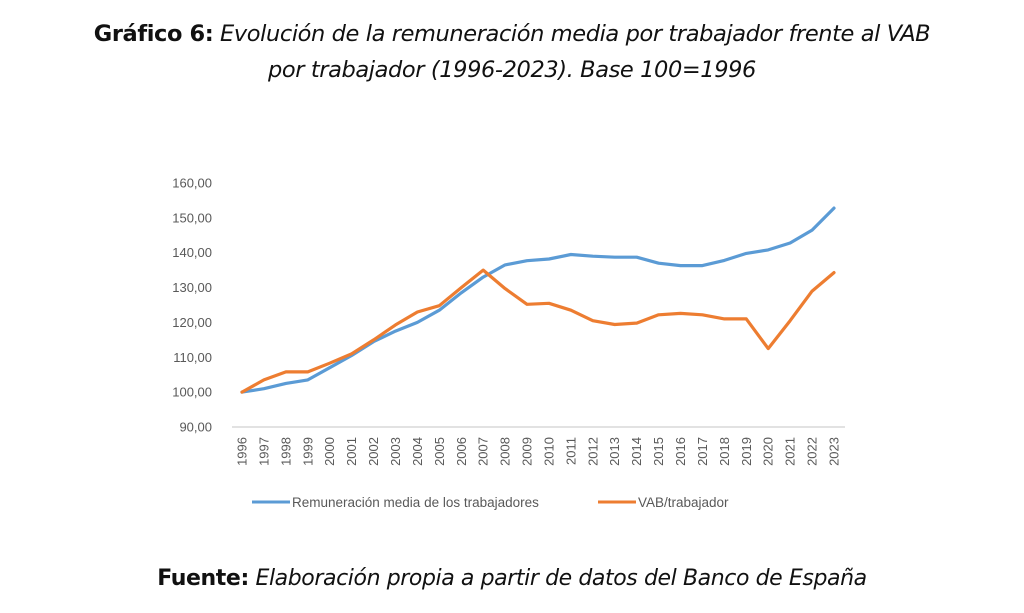  Describe the element at coordinates (415, 502) in the screenshot. I see `legend-label: Remuneración media de los trabajadores` at that location.